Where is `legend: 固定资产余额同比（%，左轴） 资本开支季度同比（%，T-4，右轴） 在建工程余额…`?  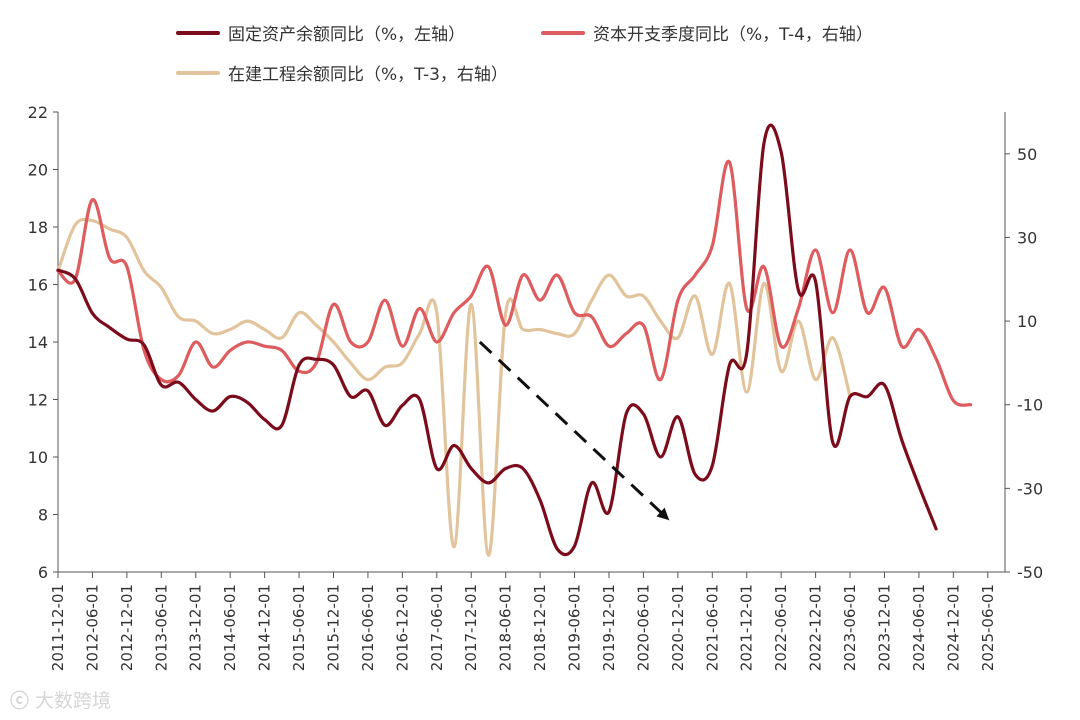
legend: 固定资产余额同比（%，左轴） 资本开支季度同比（%，T-4，右轴） 在建工程余额… is located at coordinates (540, 50).